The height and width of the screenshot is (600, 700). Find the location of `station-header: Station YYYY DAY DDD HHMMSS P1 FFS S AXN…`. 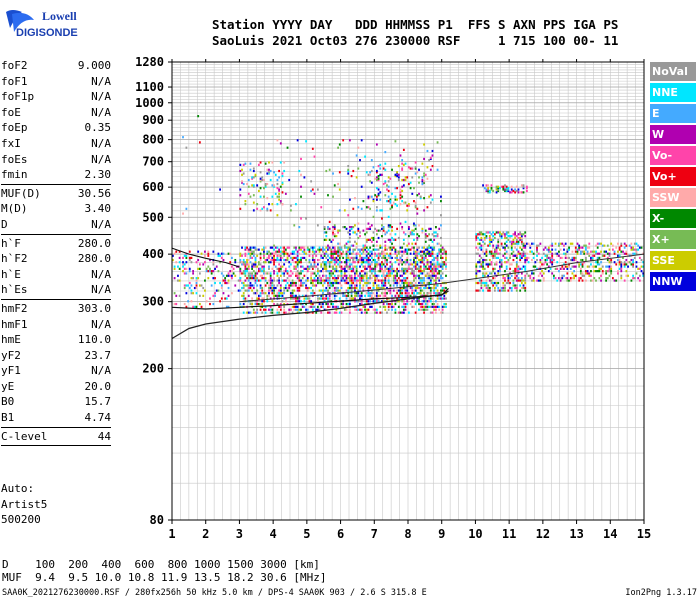

station-header: Station YYYY DAY DDD HHMMSS P1 FFS S AXN… is located at coordinates (415, 33).